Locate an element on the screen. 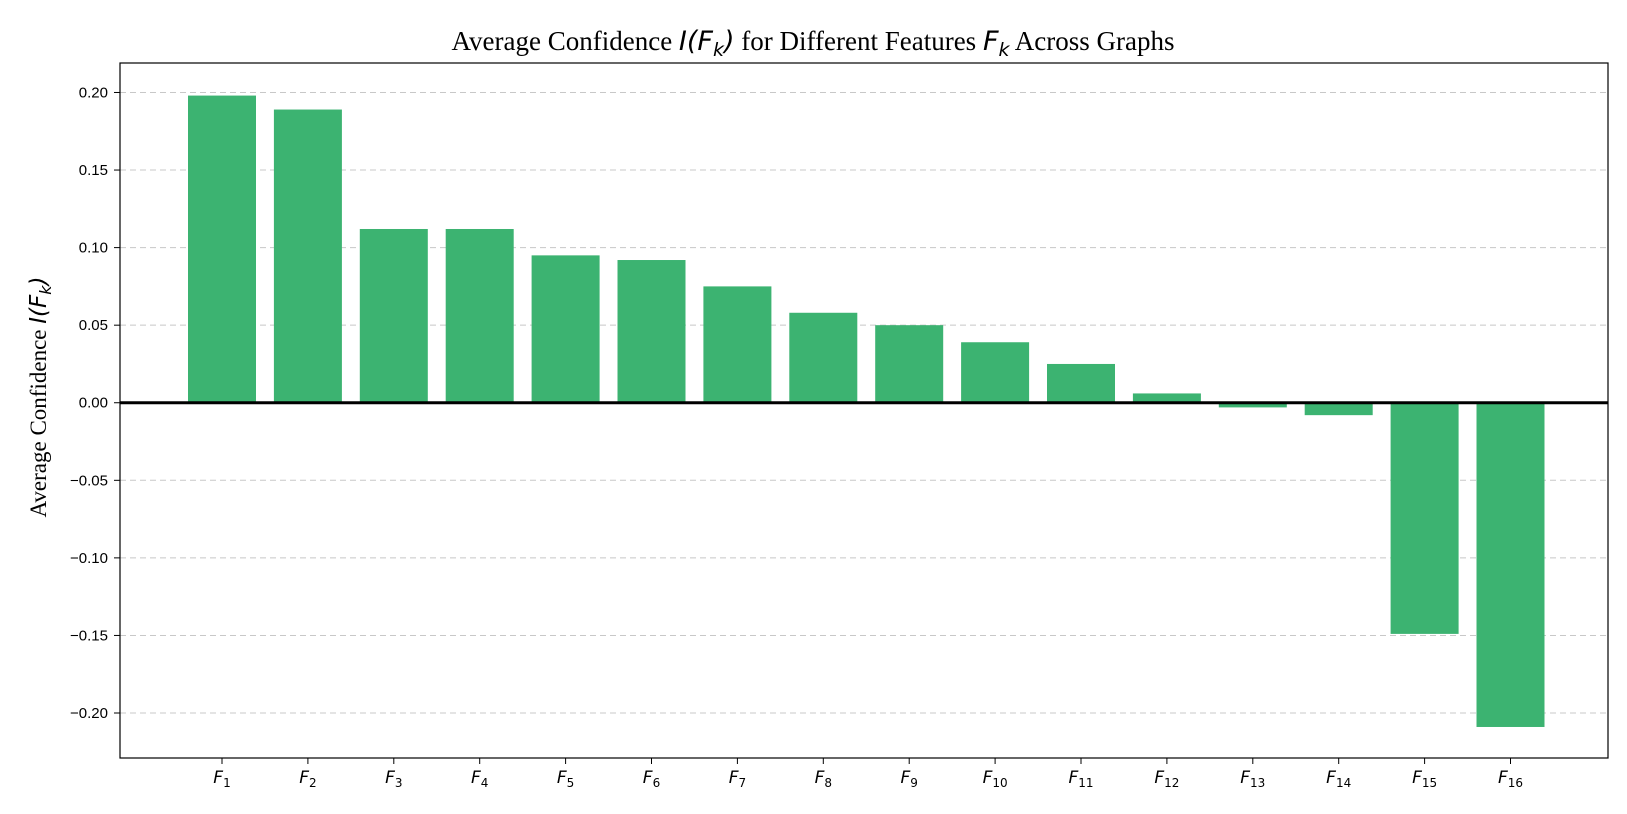 This screenshot has height=814, width=1627. y-axis-label-prefix: Average Confidence is located at coordinates (38, 421).